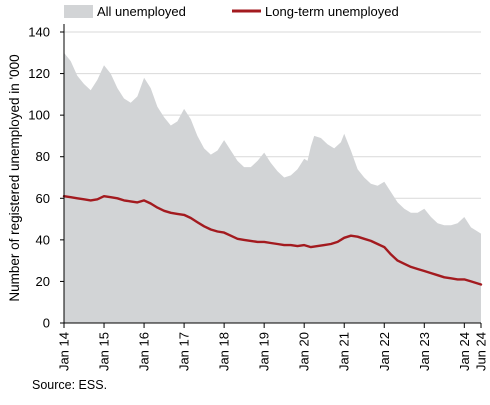 This screenshot has width=490, height=405. I want to click on x-tick-label: Jan 15, so click(104, 351).